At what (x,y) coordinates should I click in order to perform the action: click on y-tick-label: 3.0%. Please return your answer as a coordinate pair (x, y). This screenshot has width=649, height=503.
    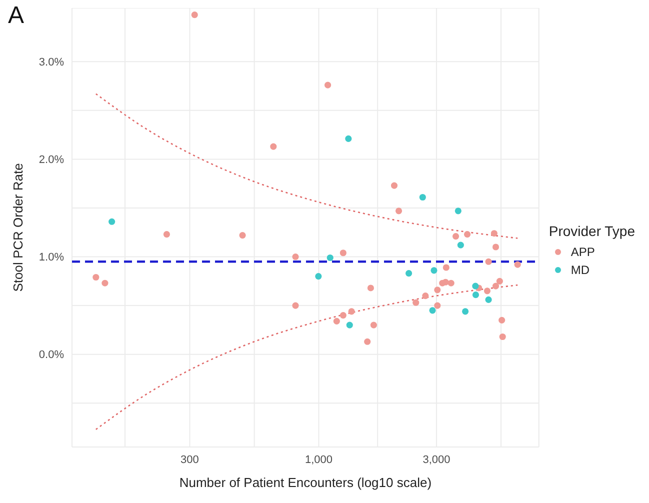
    Looking at the image, I should click on (51, 62).